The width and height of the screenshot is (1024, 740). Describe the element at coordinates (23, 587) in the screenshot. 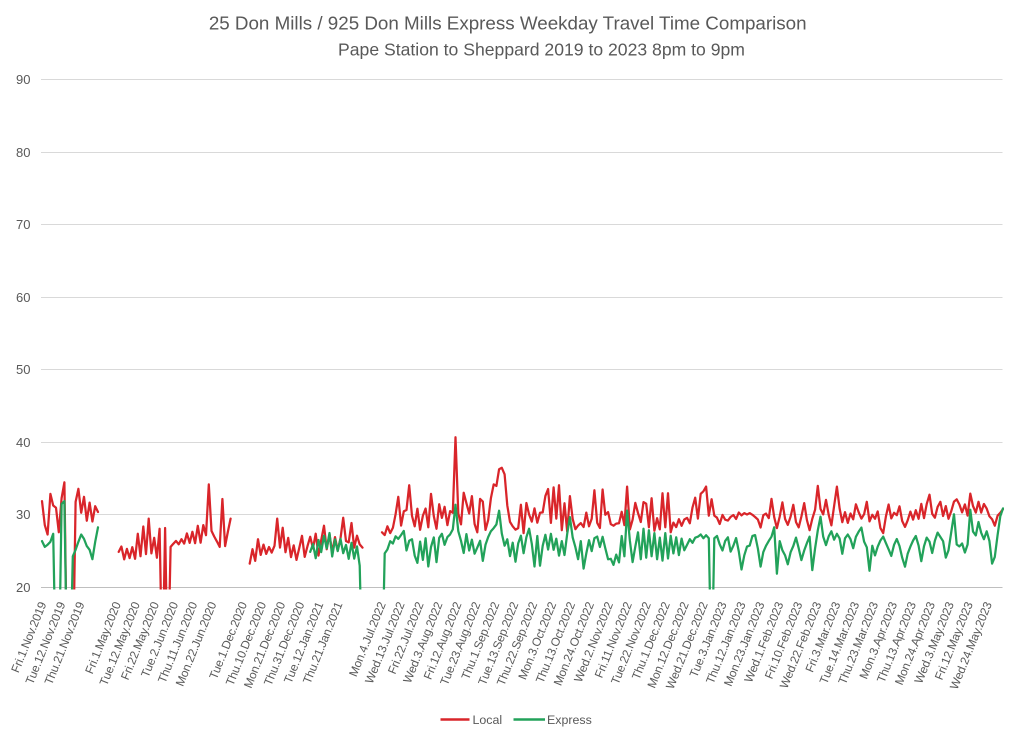

I see `svg-text: 20` at that location.